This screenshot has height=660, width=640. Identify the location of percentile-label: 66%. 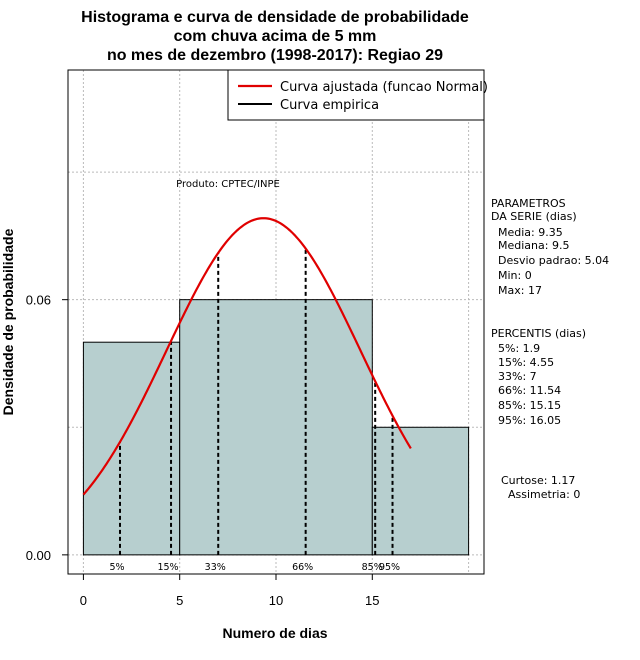
(302, 567).